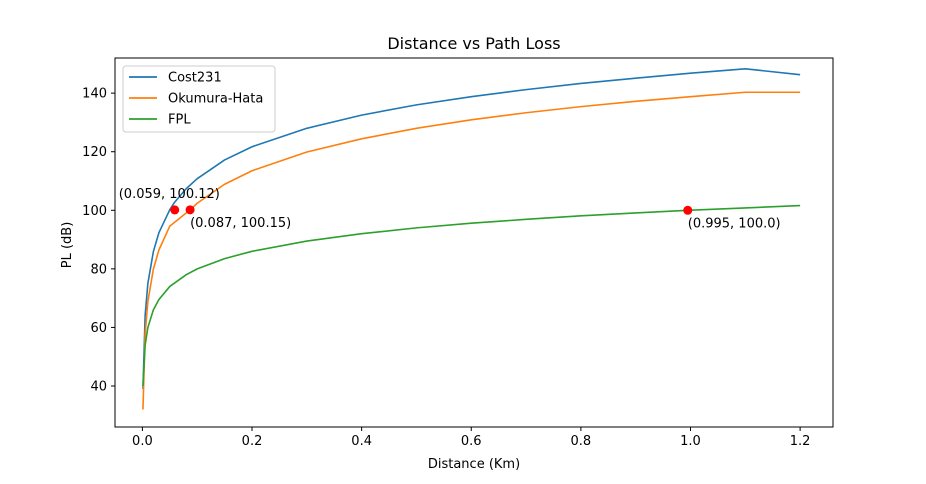  I want to click on x-tick-label: 1.0, so click(690, 441).